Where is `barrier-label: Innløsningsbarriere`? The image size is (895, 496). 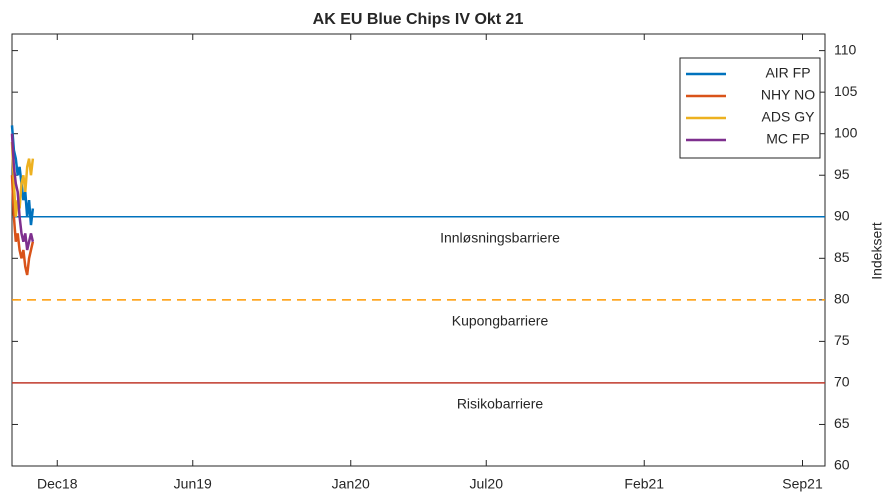 barrier-label: Innløsningsbarriere is located at coordinates (500, 237).